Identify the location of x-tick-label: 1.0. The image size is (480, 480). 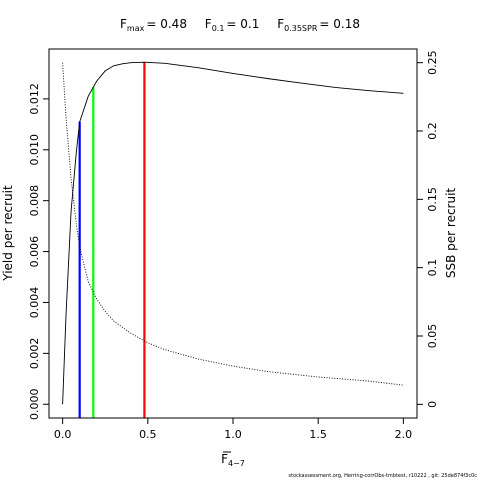
(233, 434).